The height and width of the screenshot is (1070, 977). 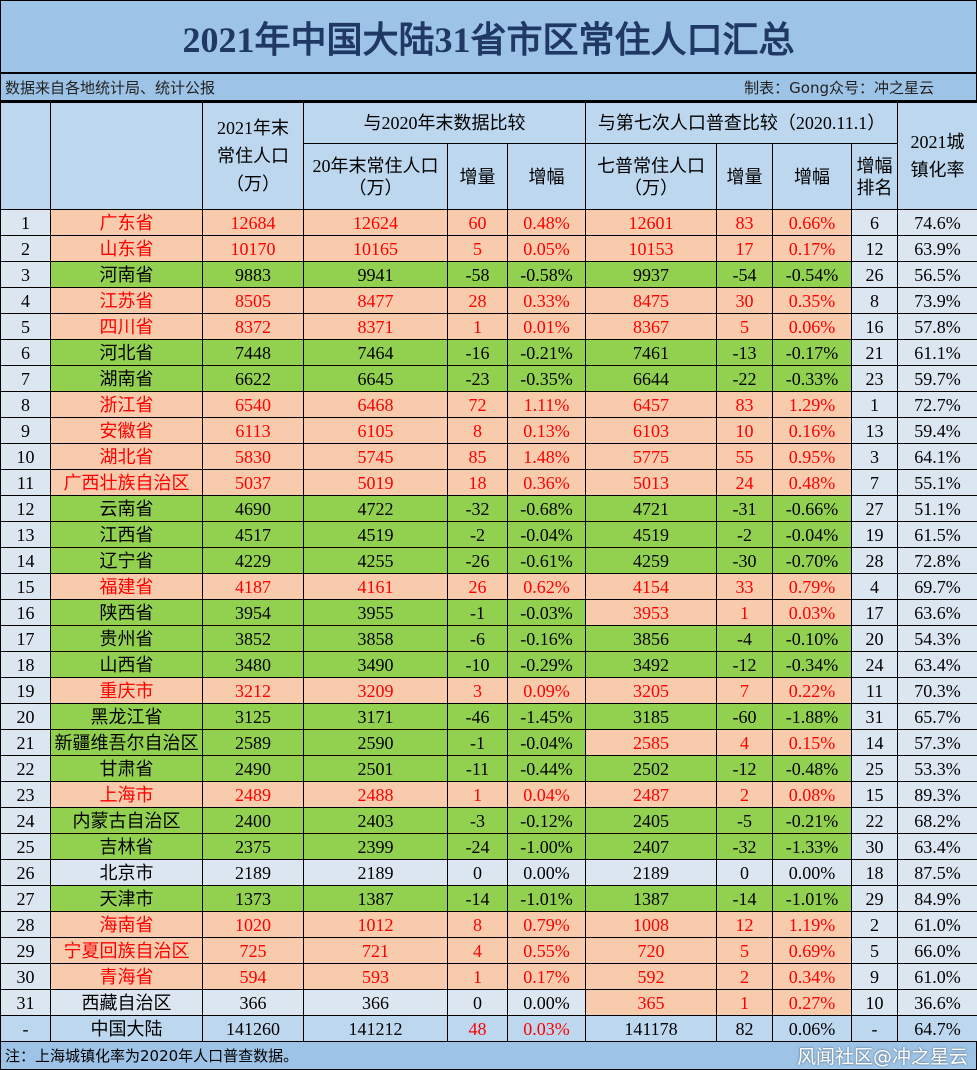 I want to click on cell-pop2020: 9941, so click(x=376, y=275).